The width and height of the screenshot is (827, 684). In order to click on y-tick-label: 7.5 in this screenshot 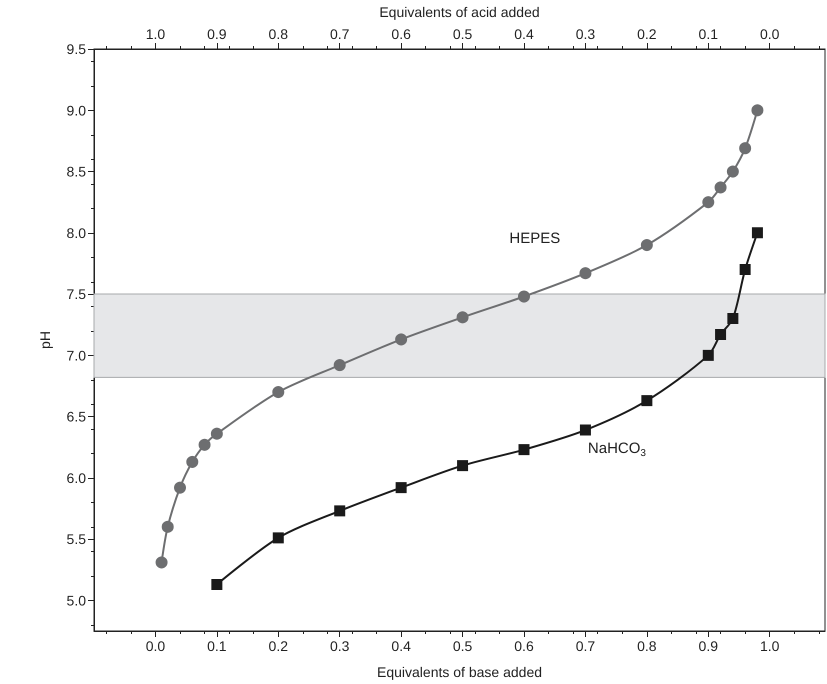, I will do `click(76, 294)`.